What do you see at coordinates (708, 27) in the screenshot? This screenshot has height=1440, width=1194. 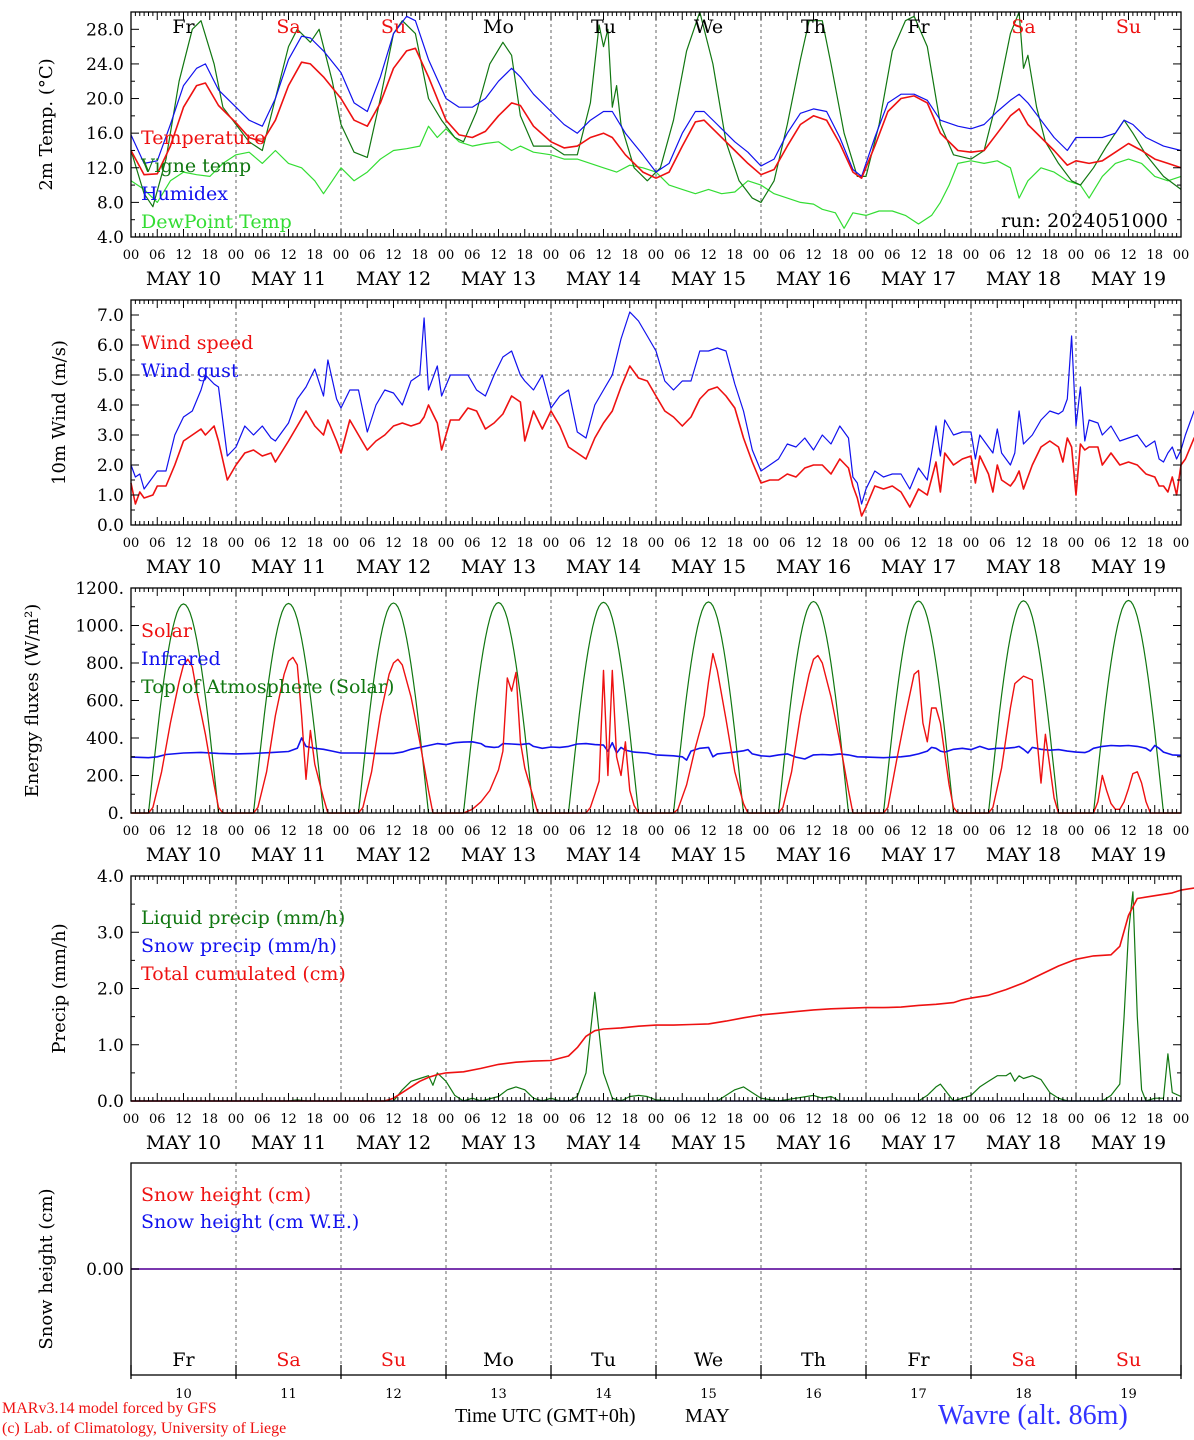 I see `day-name-top: We` at bounding box center [708, 27].